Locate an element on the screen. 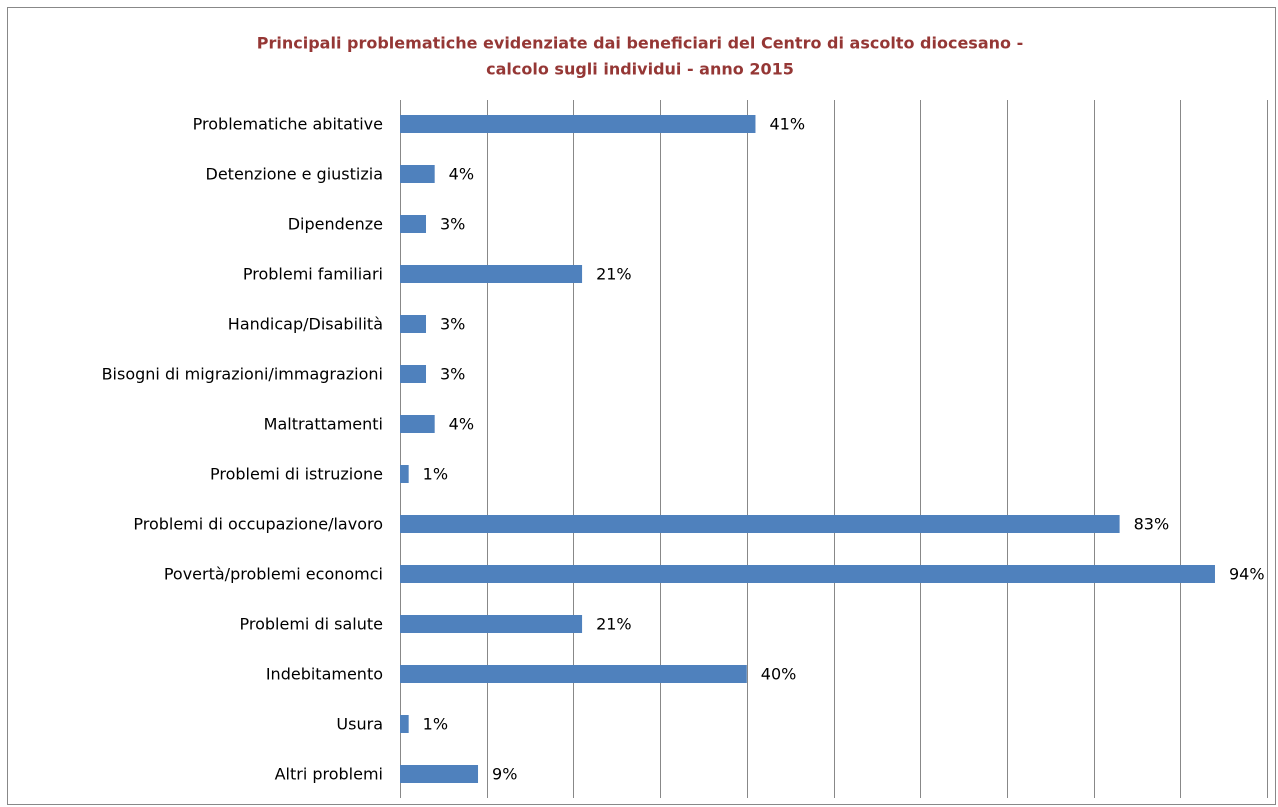  y-tick-label: Problemi di istruzione is located at coordinates (296, 474).